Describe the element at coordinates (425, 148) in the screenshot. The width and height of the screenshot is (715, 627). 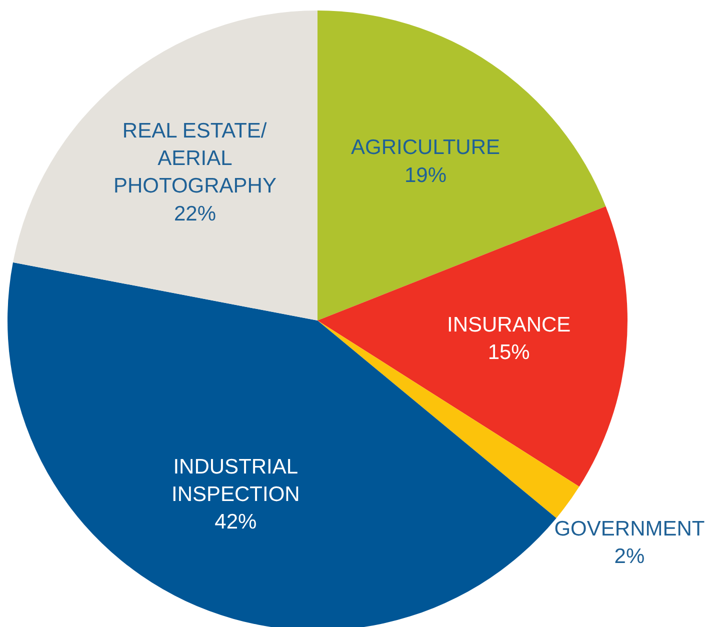
I see `slice-label: AGRICULTURE` at that location.